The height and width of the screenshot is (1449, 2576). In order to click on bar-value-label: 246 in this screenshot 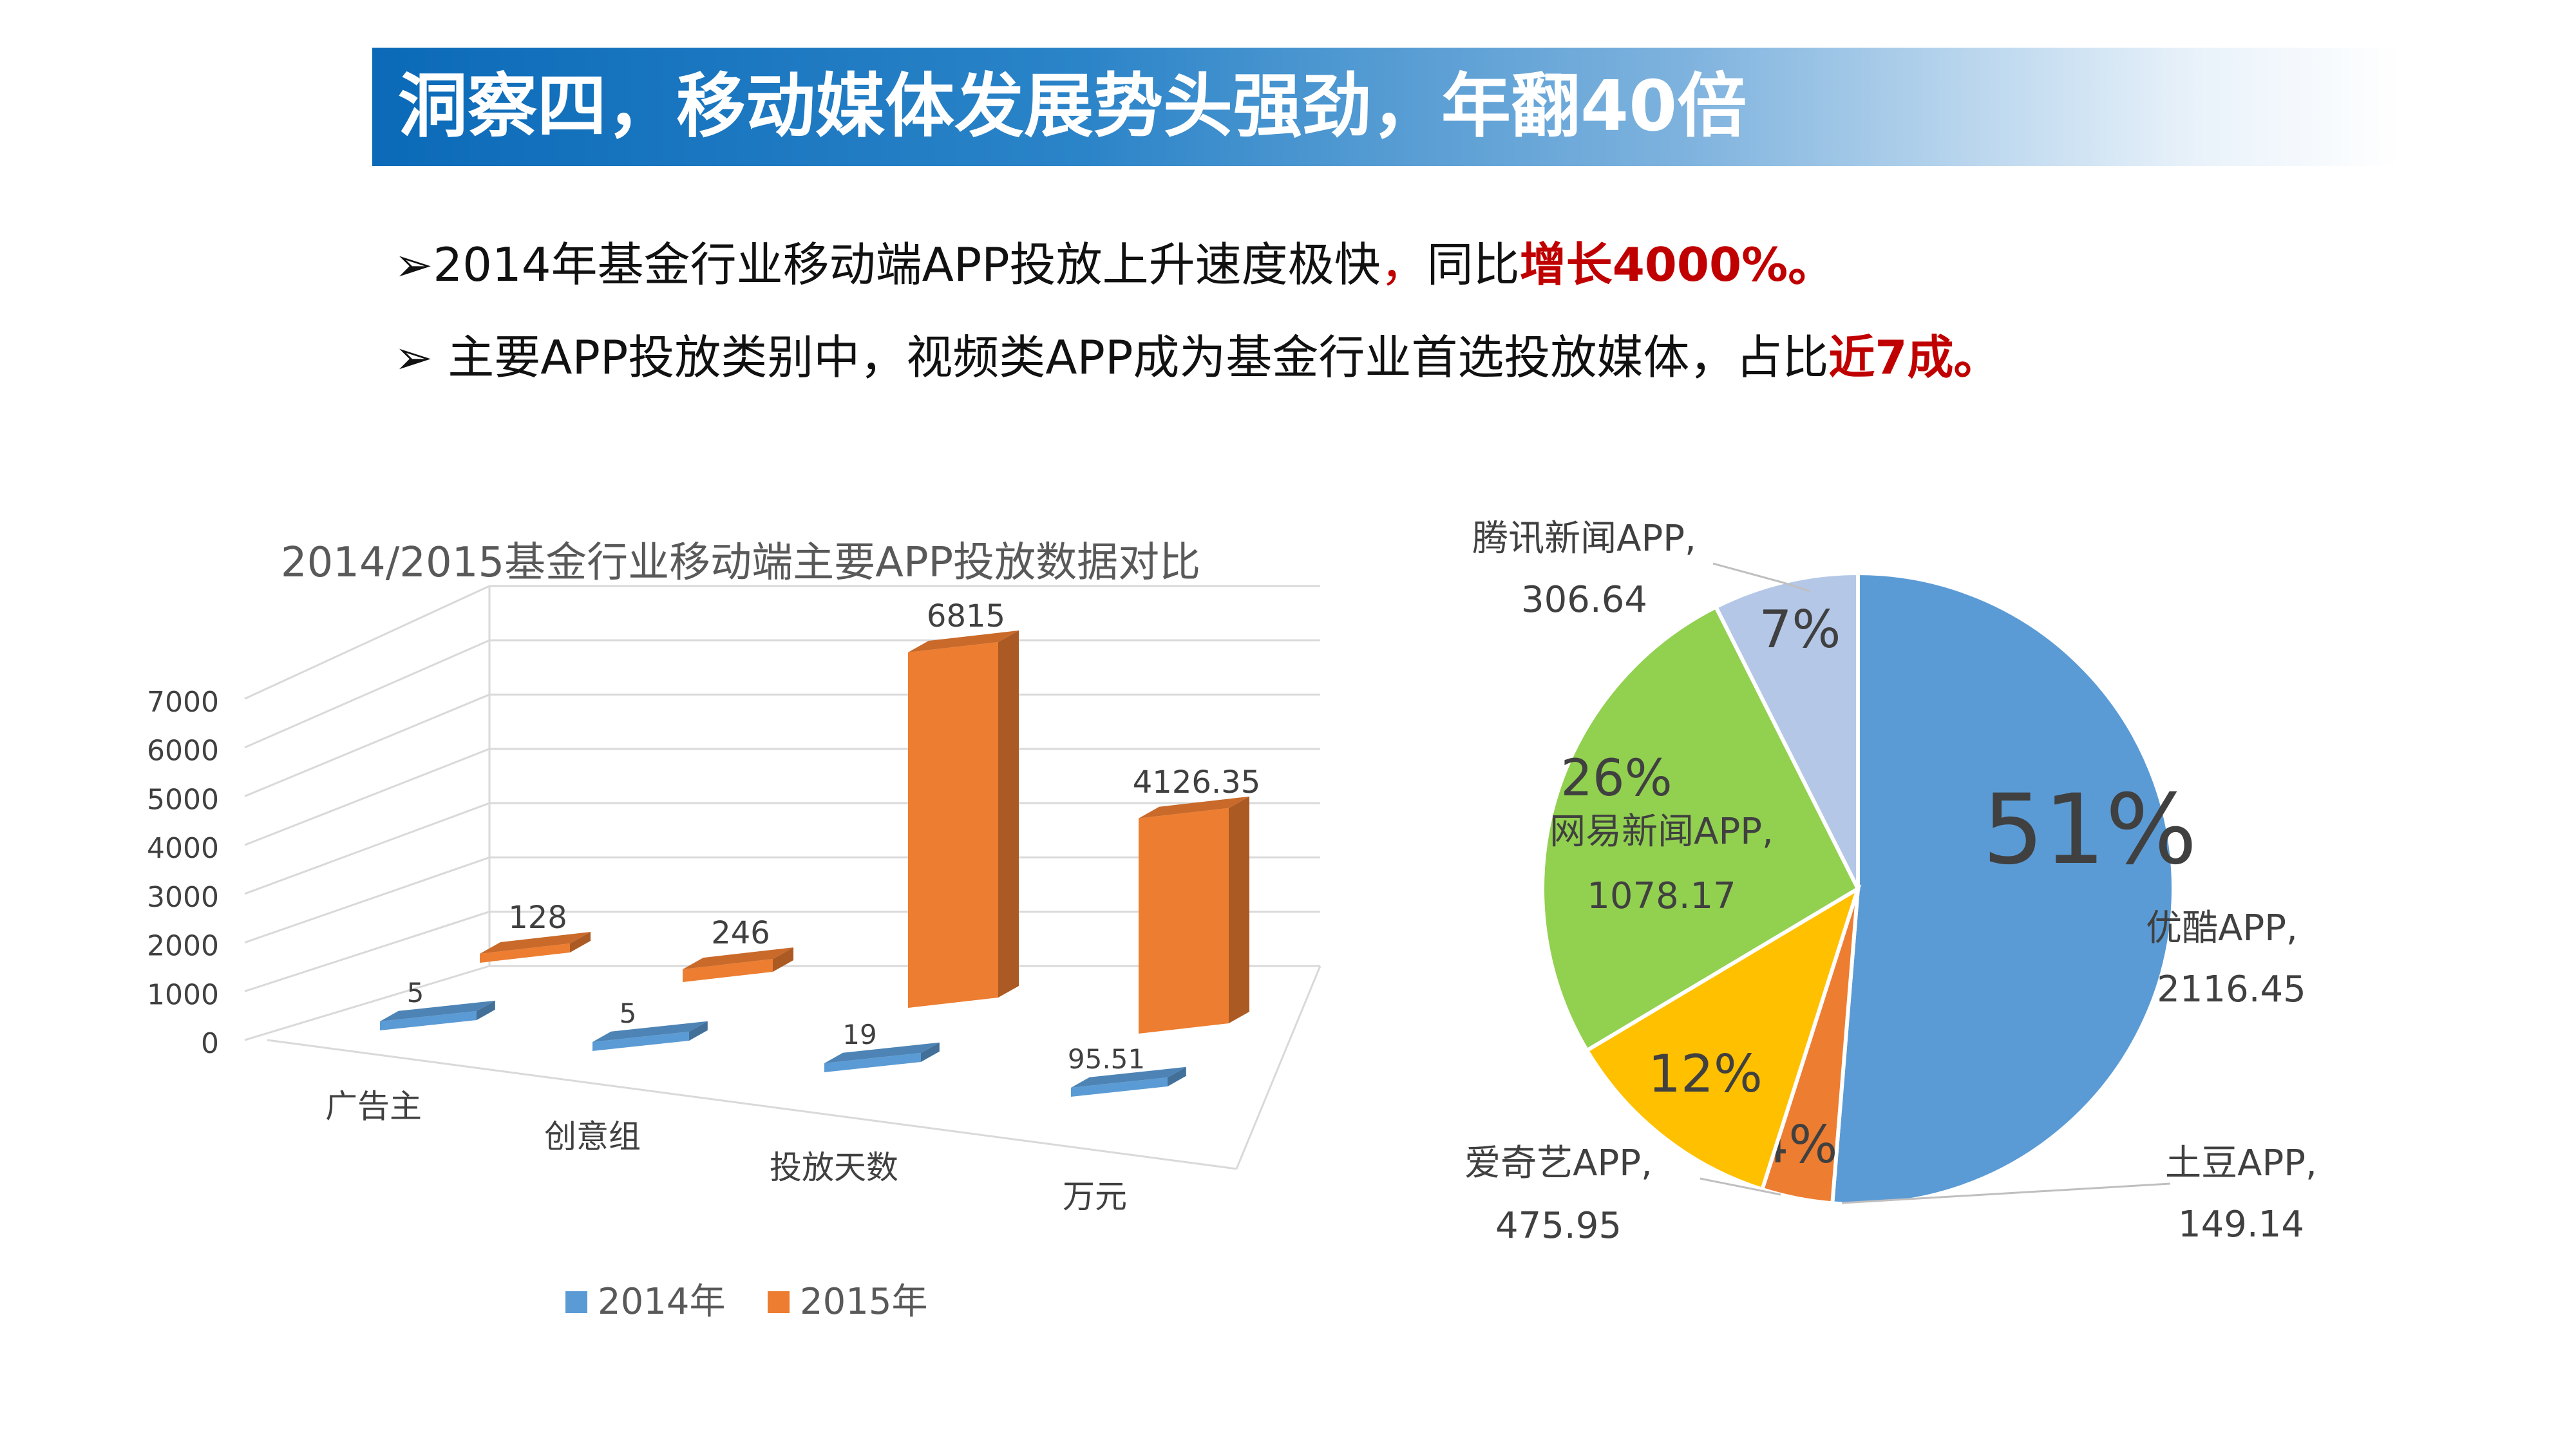, I will do `click(741, 933)`.